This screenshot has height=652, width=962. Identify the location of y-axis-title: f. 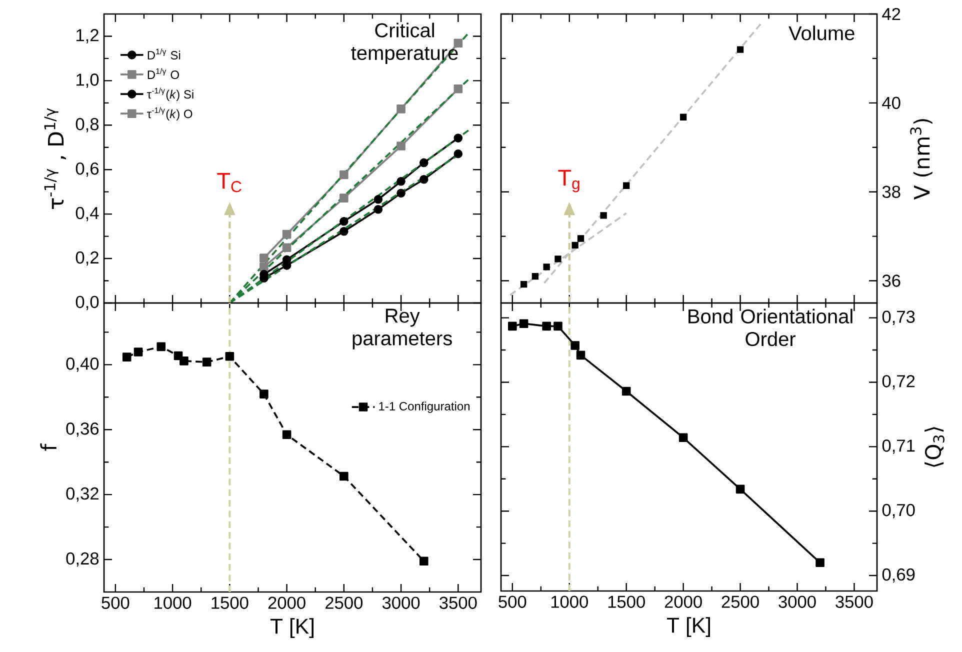
(48, 447).